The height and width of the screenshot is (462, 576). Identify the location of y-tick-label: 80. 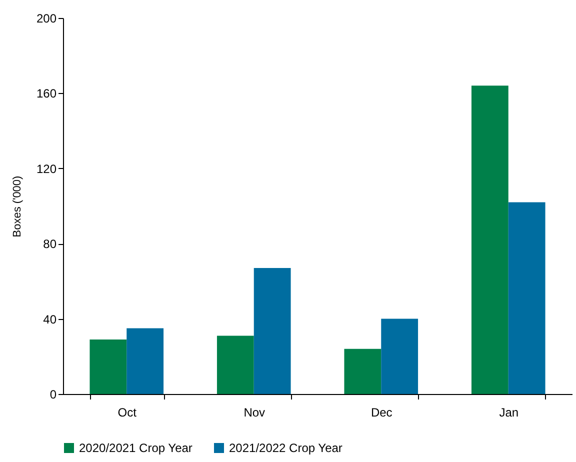
(50, 244).